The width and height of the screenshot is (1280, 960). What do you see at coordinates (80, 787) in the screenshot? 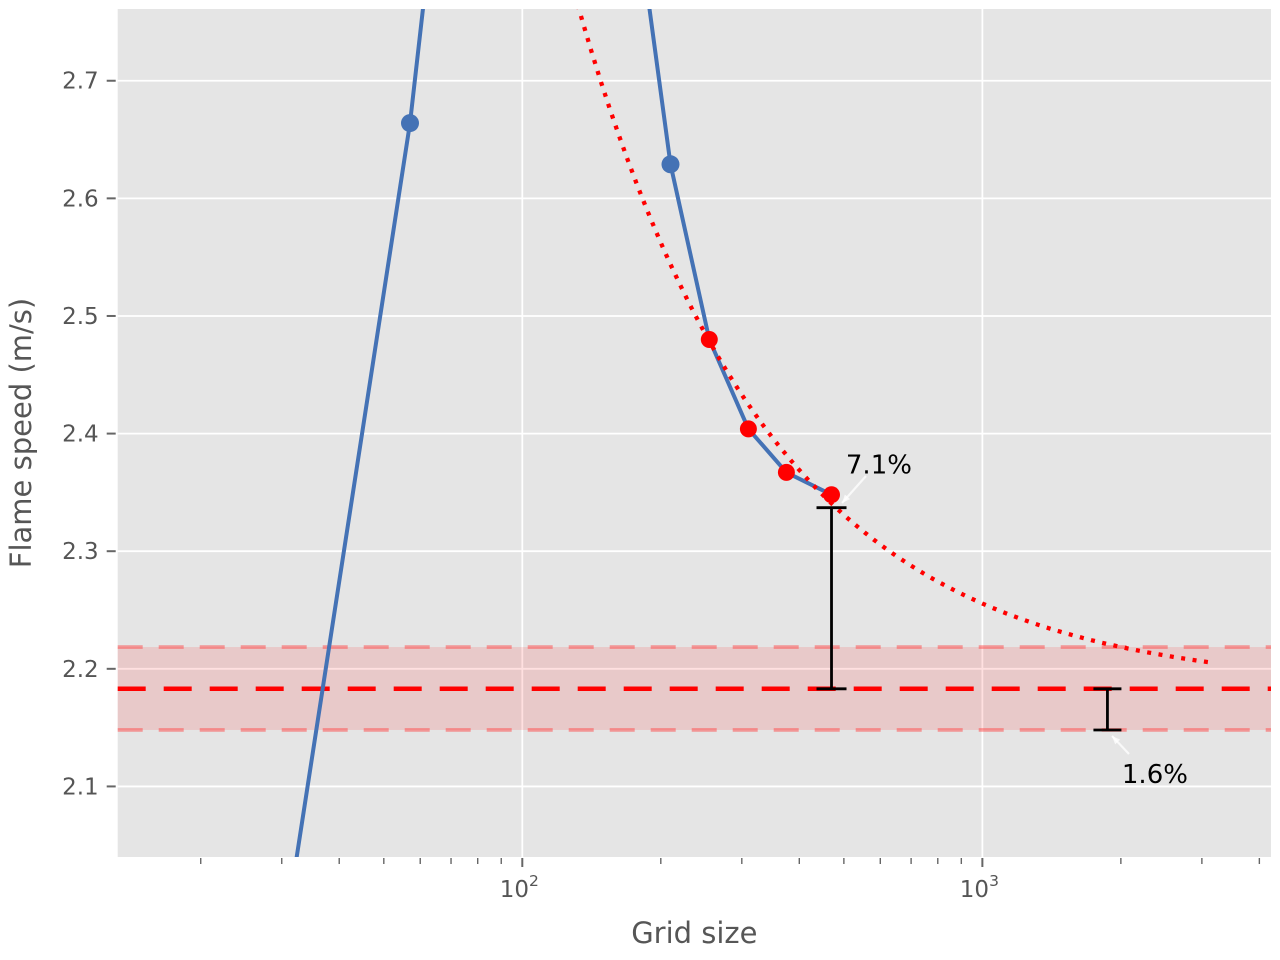
I see `y-axis-tick-label: 2.1` at bounding box center [80, 787].